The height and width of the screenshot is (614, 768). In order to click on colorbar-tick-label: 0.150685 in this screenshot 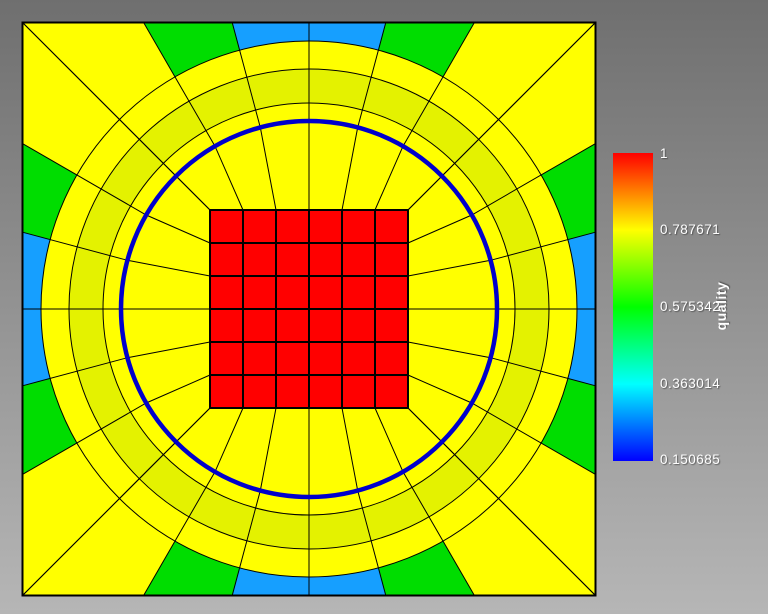, I will do `click(690, 459)`.